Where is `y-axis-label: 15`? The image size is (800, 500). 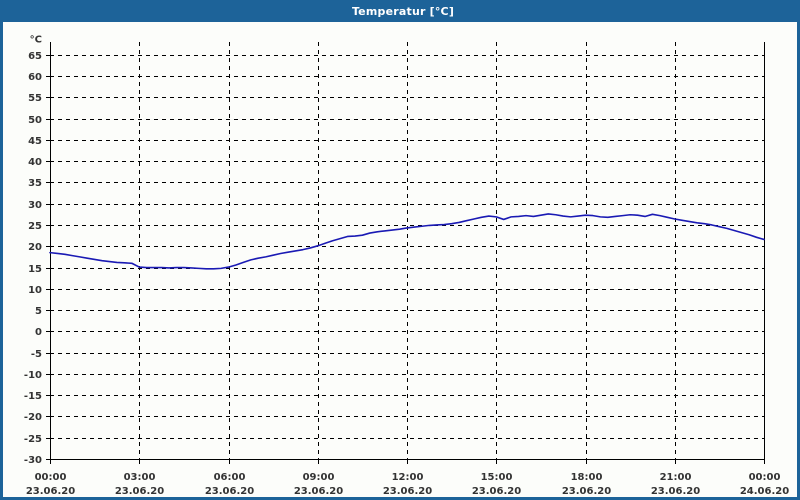
y-axis-label: 15 is located at coordinates (35, 269).